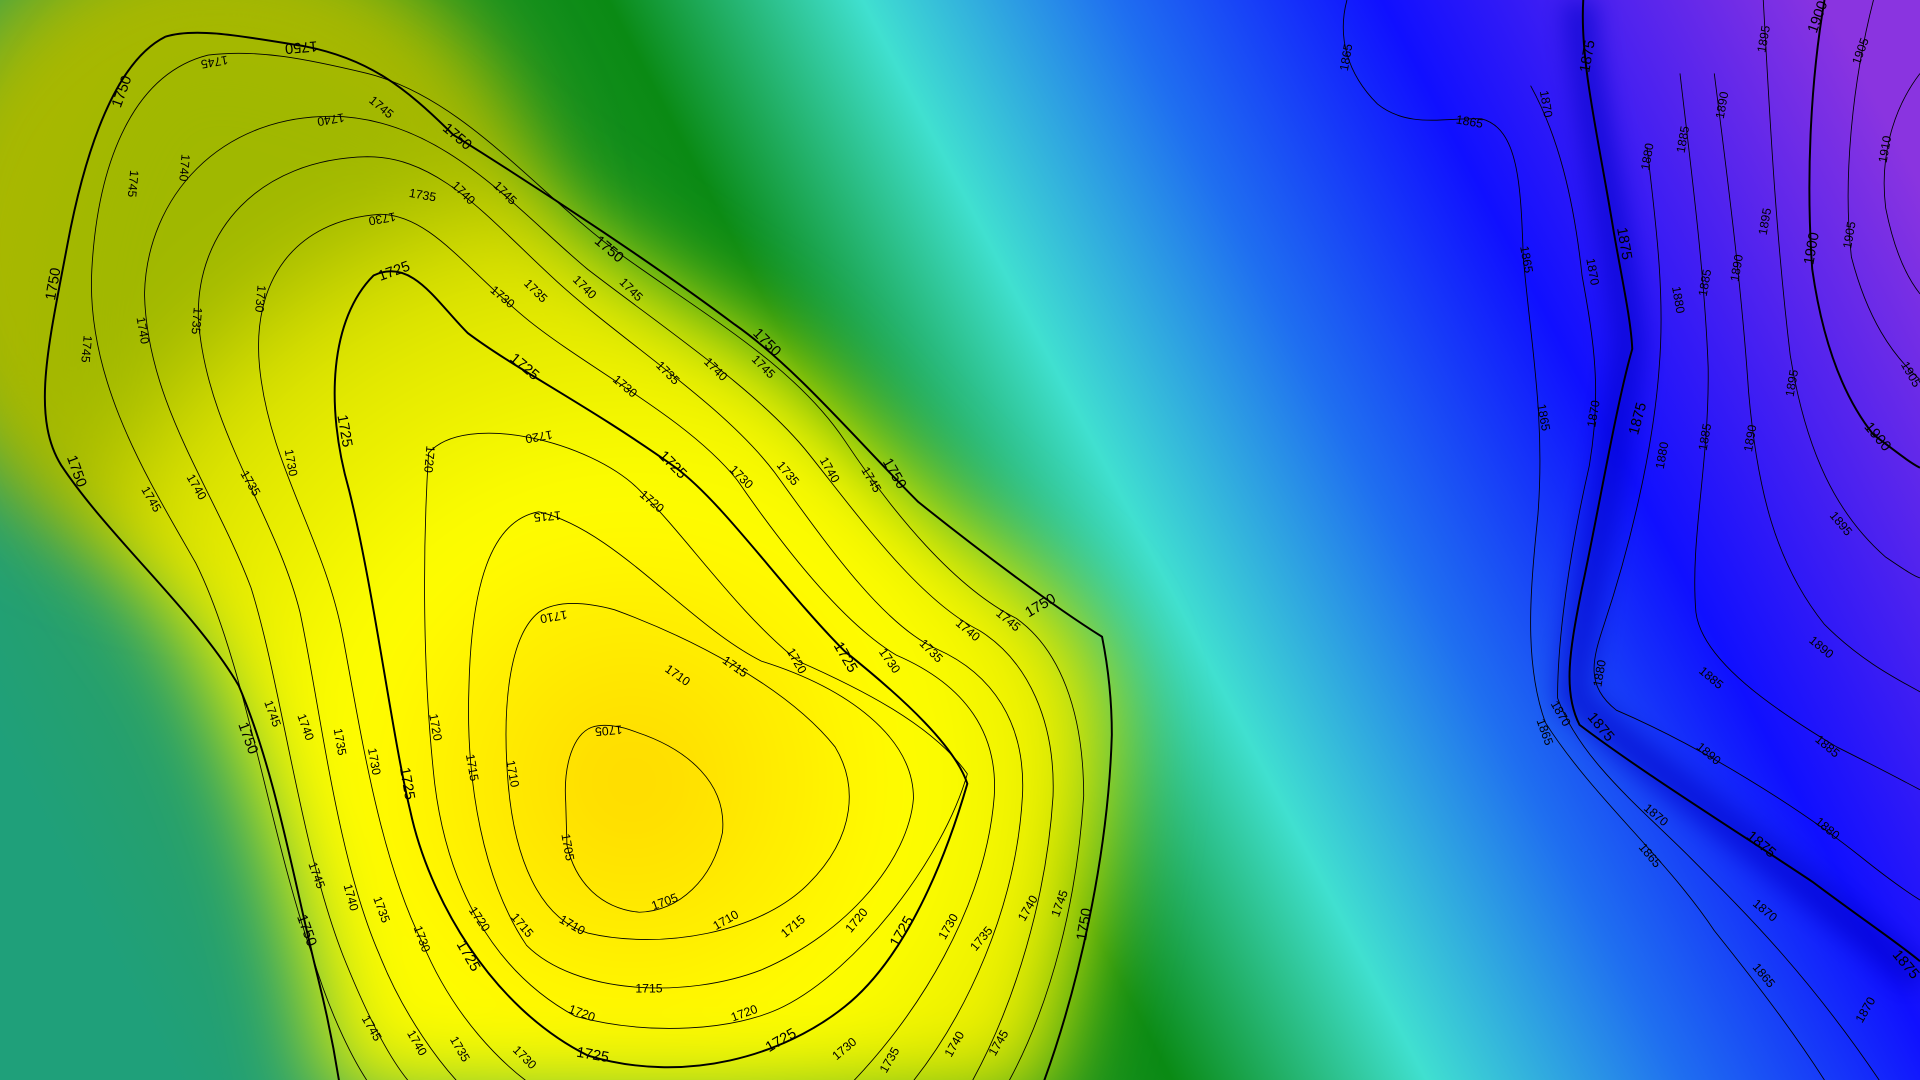 Image resolution: width=1920 pixels, height=1080 pixels. What do you see at coordinates (1849, 234) in the screenshot?
I see `contour-label-1905: 1905` at bounding box center [1849, 234].